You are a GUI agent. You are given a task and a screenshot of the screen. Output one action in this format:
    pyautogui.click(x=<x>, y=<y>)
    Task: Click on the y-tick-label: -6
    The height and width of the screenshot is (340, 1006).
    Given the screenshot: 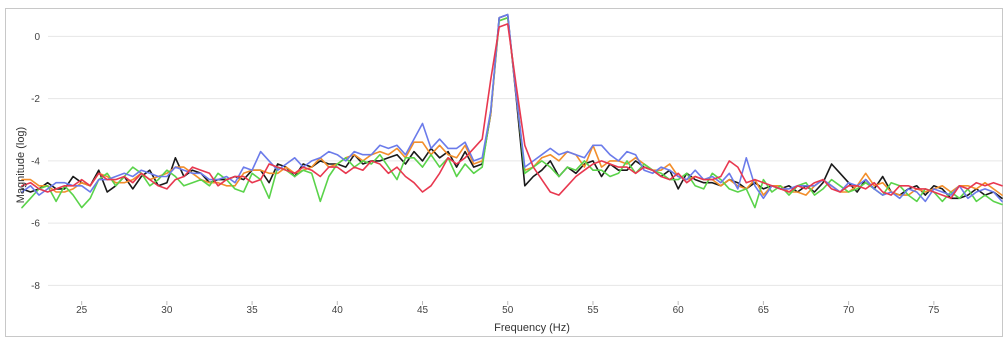 What is the action you would take?
    pyautogui.click(x=35, y=224)
    